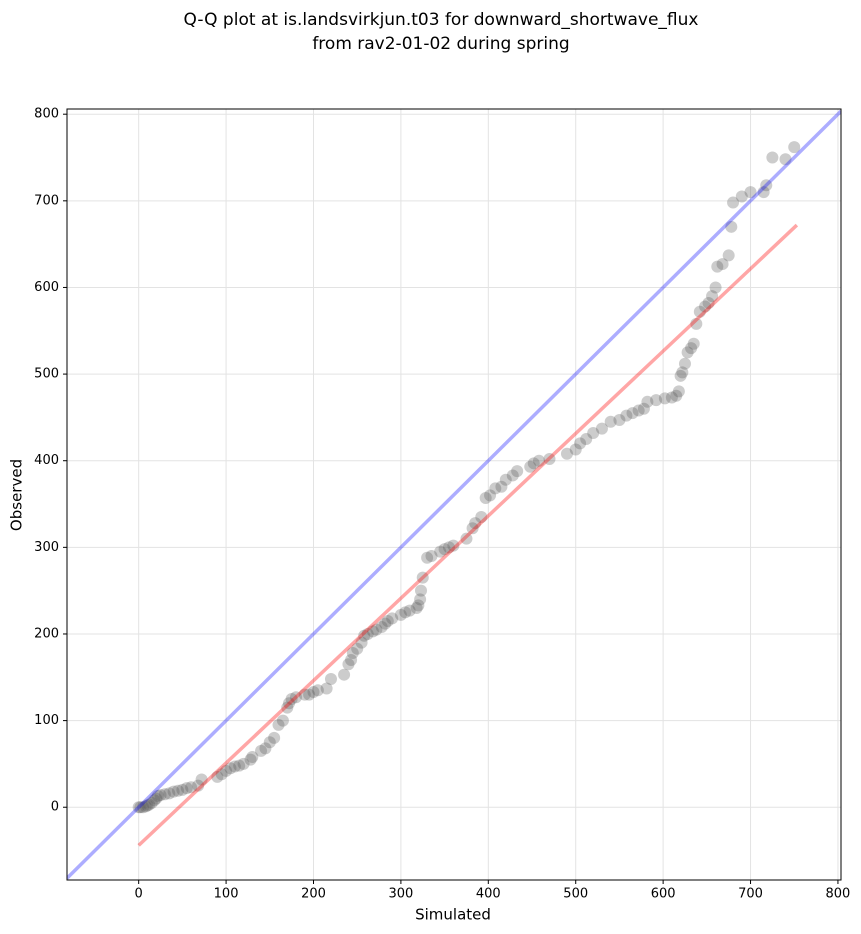 Image resolution: width=861 pixels, height=934 pixels. Describe the element at coordinates (488, 894) in the screenshot. I see `x-tick-label: 400` at that location.